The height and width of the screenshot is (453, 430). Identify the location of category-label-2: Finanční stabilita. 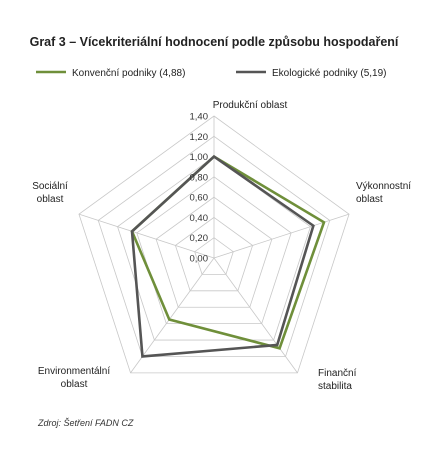
(337, 380).